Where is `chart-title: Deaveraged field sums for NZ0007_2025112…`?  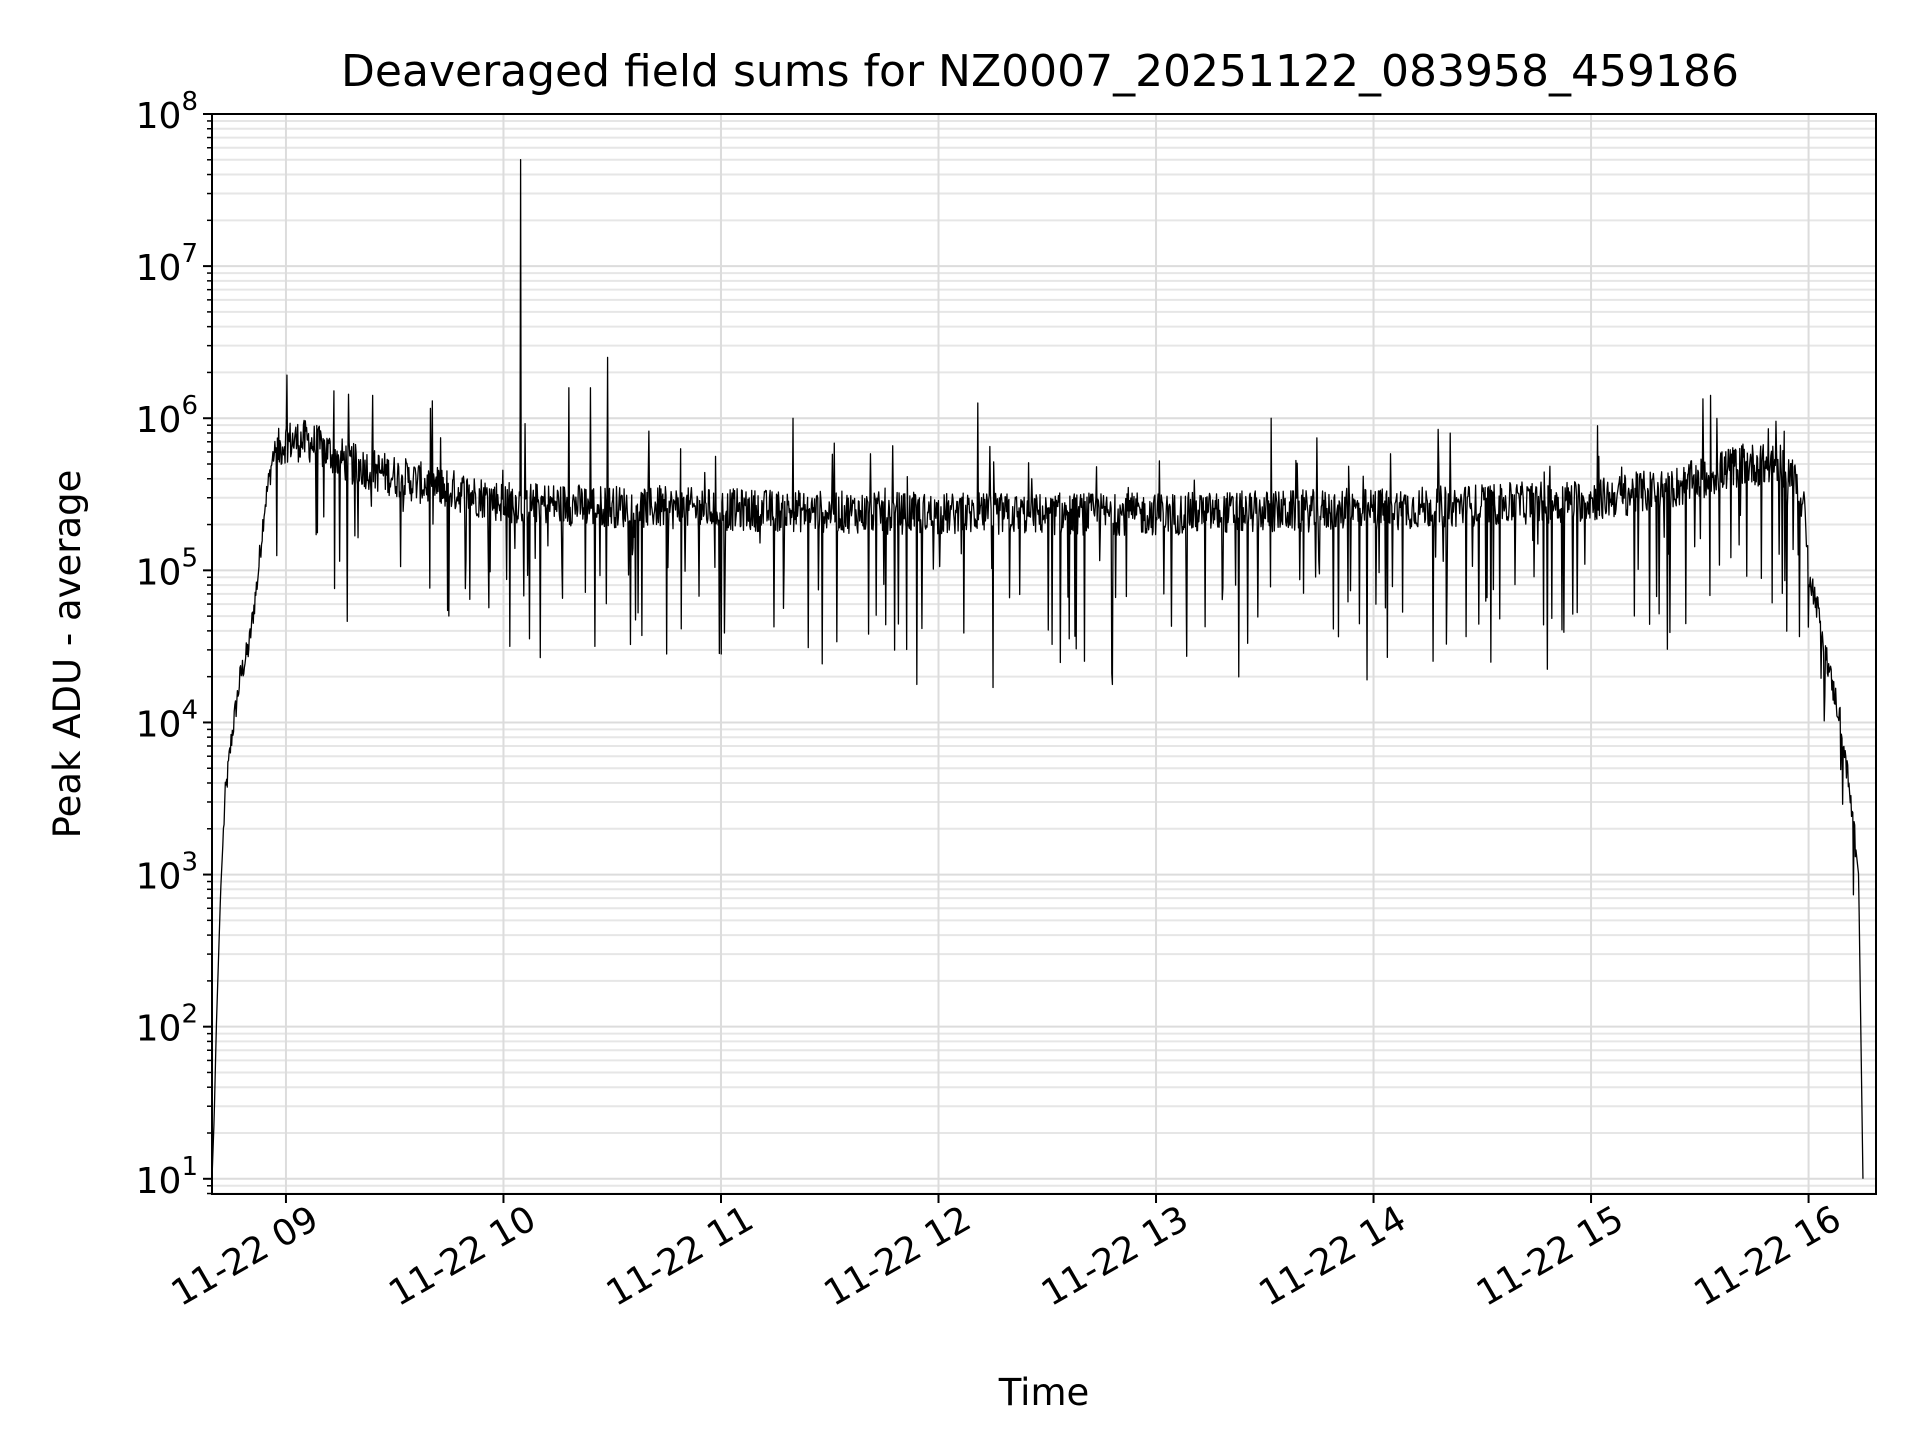 chart-title: Deaveraged field sums for NZ0007_2025112… is located at coordinates (1040, 71).